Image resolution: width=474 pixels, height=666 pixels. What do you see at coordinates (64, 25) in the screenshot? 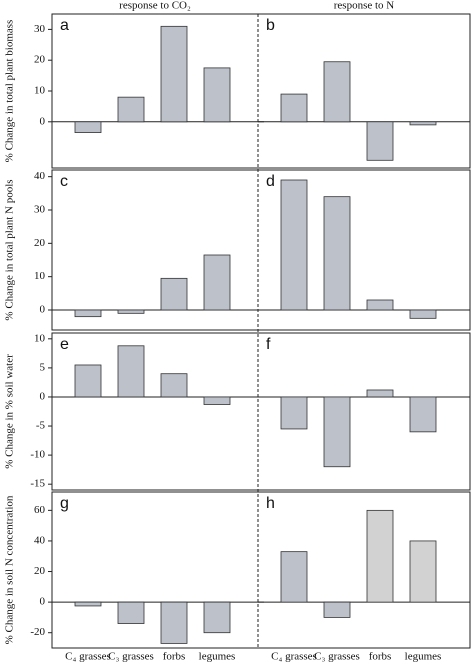
I see `panel-label: a` at bounding box center [64, 25].